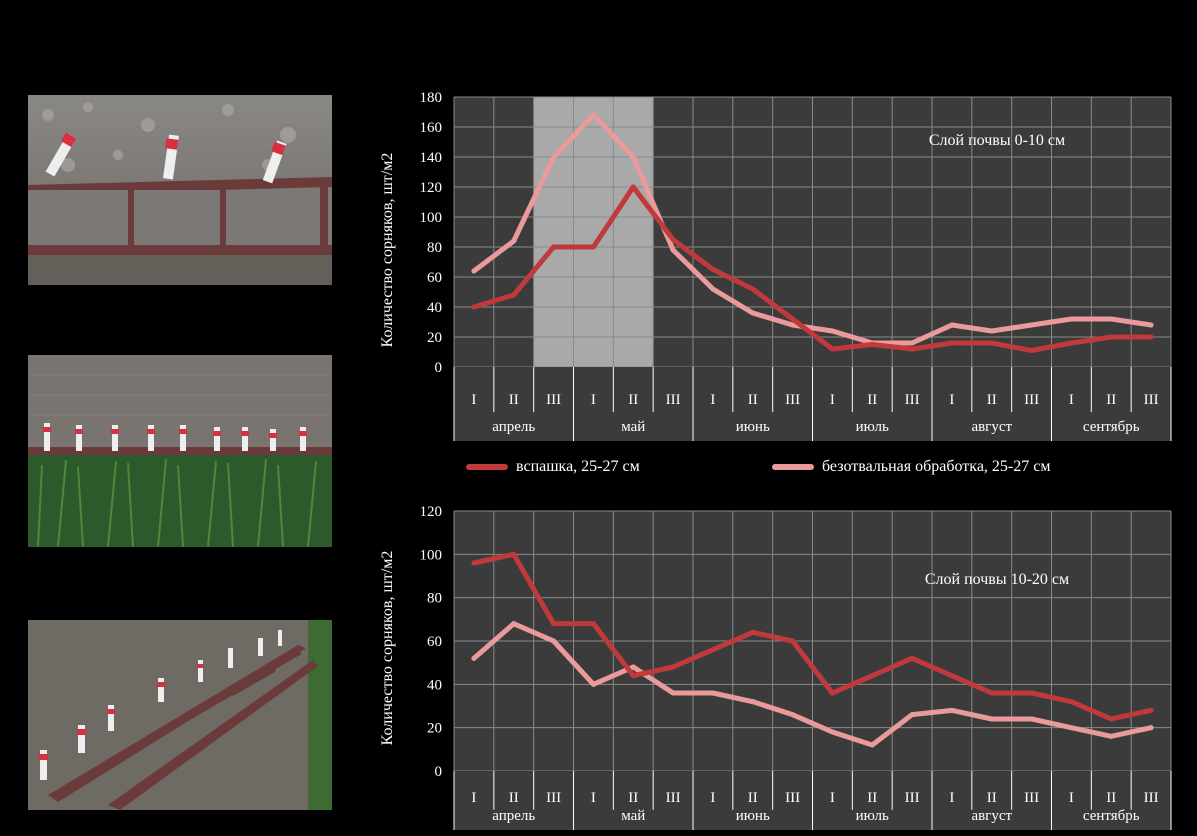 The height and width of the screenshot is (836, 1197). Describe the element at coordinates (434, 248) in the screenshot. I see `y-tick-label: 80` at that location.